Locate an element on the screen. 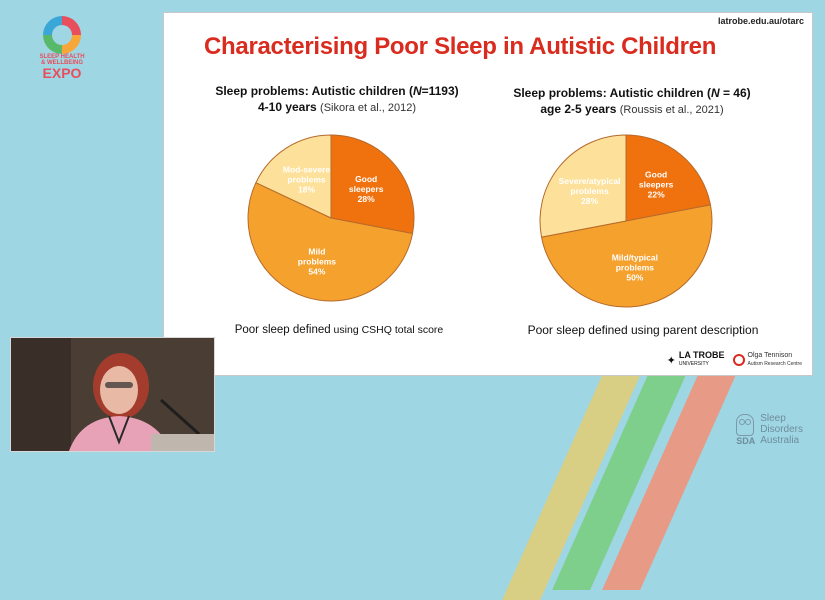 The width and height of the screenshot is (825, 600). sponsor-line: Sleep is located at coordinates (773, 418).